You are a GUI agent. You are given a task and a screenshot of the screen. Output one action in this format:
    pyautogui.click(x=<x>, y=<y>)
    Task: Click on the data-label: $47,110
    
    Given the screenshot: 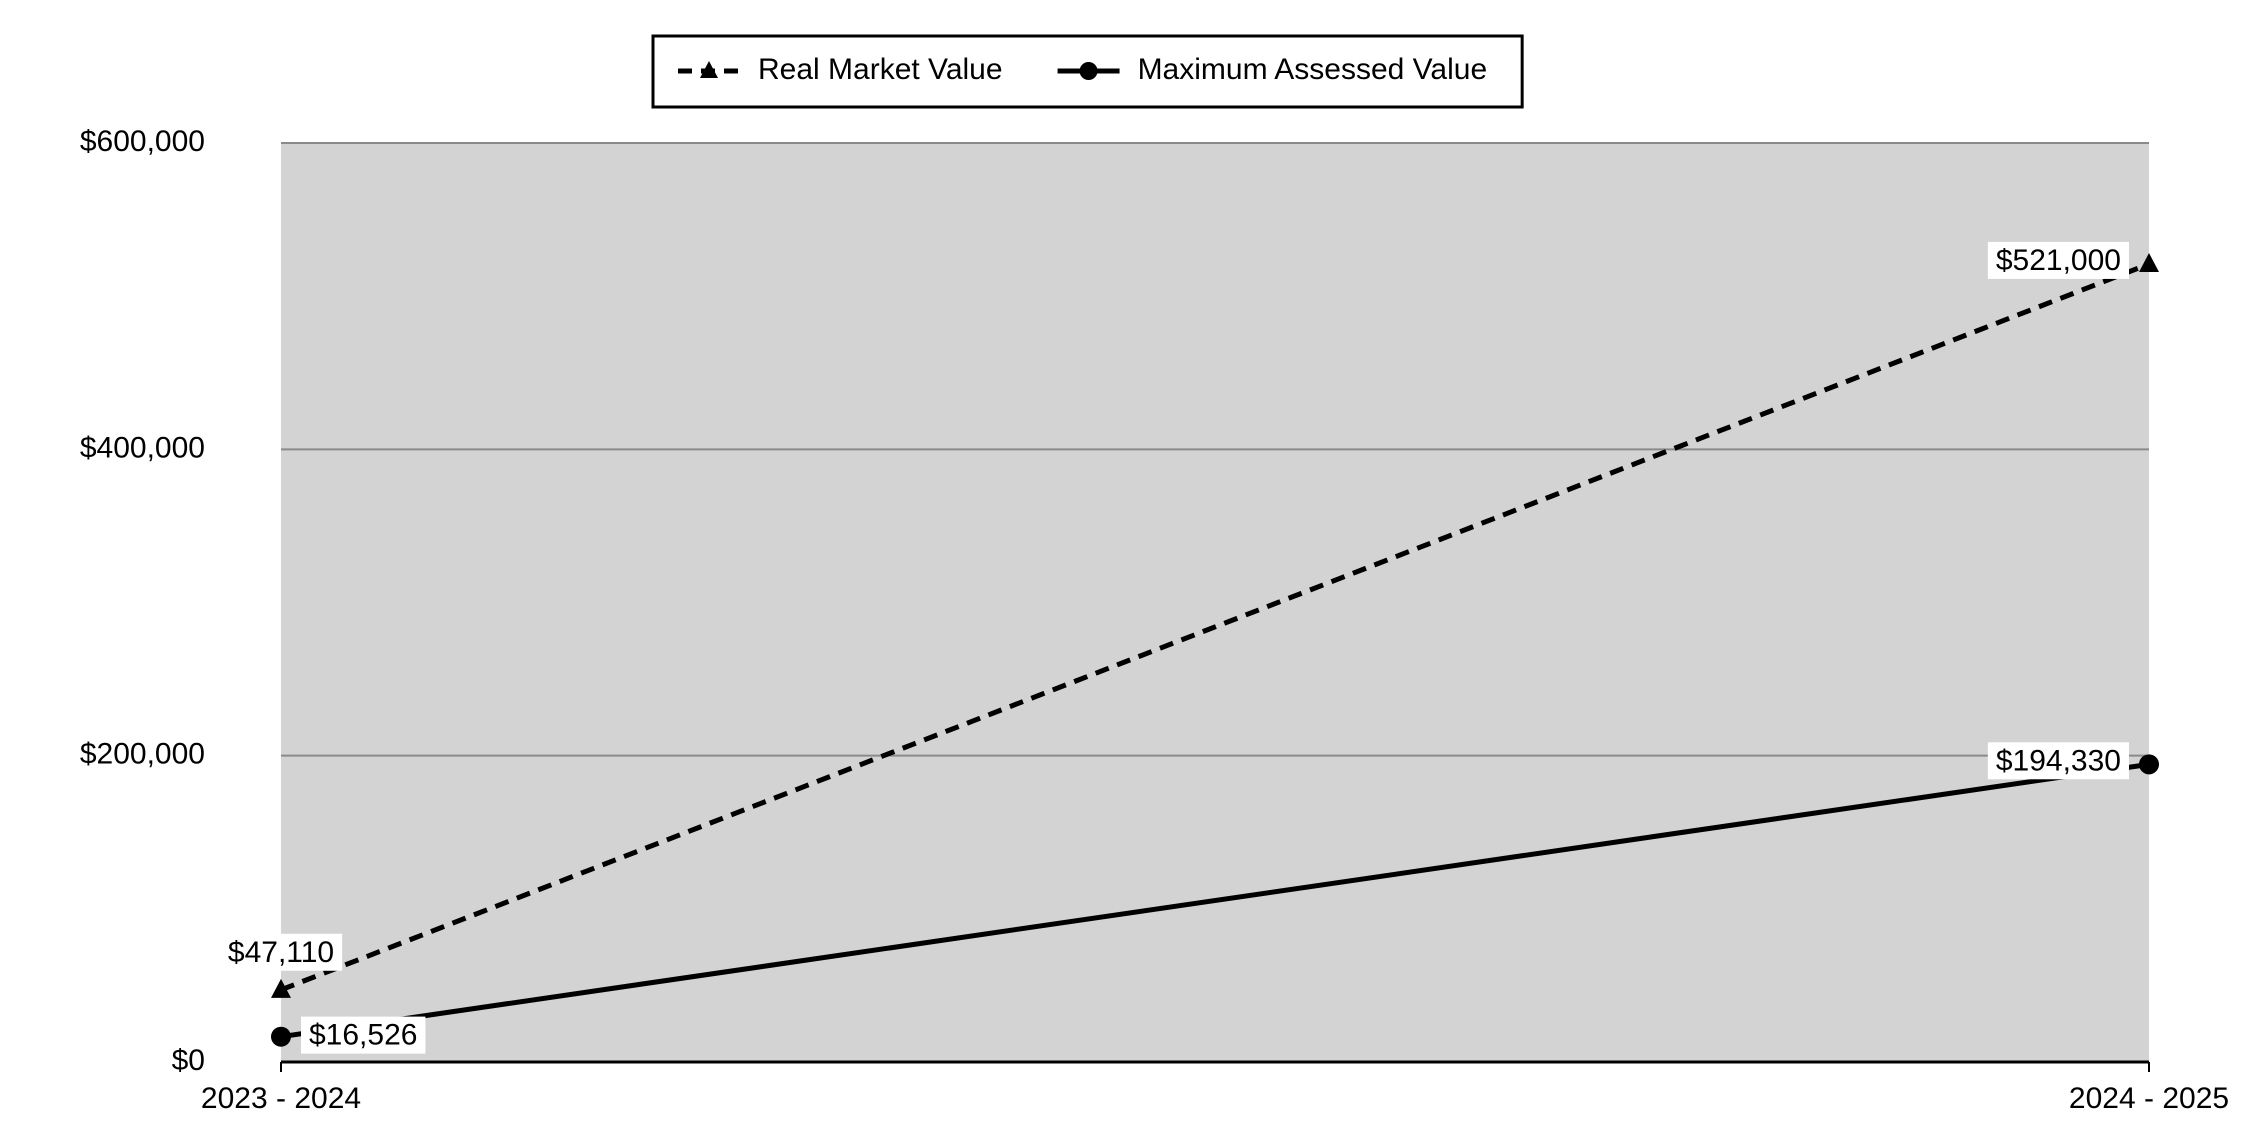 What is the action you would take?
    pyautogui.click(x=281, y=952)
    